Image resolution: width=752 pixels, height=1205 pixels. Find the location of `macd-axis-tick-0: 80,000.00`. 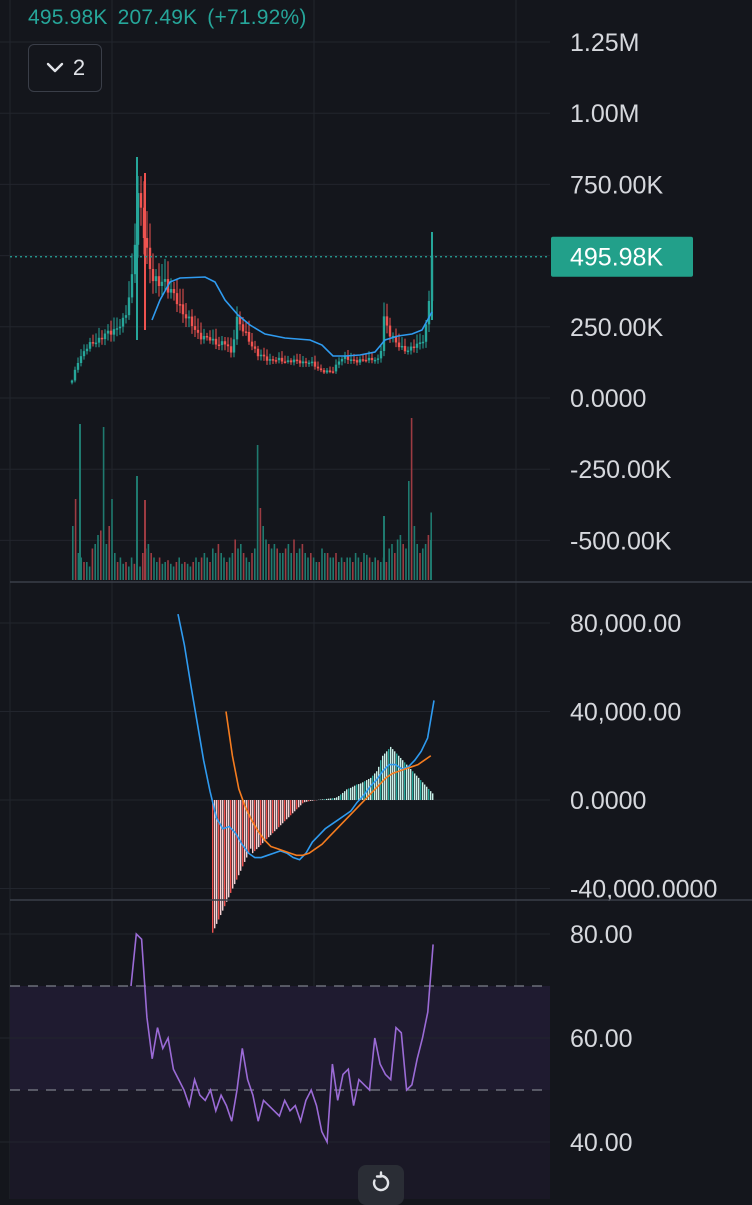

macd-axis-tick-0: 80,000.00 is located at coordinates (625, 624).